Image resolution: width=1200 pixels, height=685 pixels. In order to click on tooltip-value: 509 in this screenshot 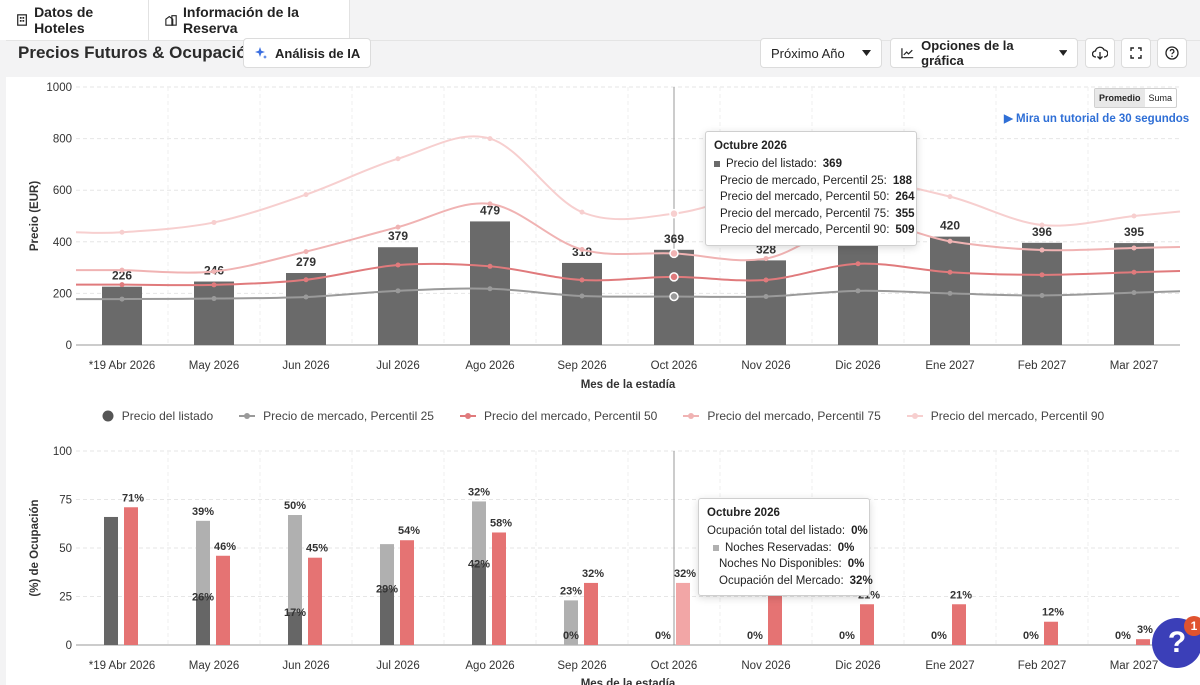, I will do `click(905, 230)`.